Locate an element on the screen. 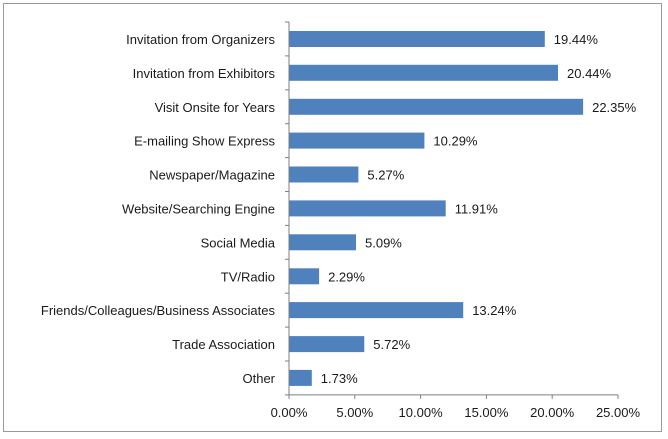 The width and height of the screenshot is (668, 439). category-label: Website/Searching Engine is located at coordinates (198, 208).